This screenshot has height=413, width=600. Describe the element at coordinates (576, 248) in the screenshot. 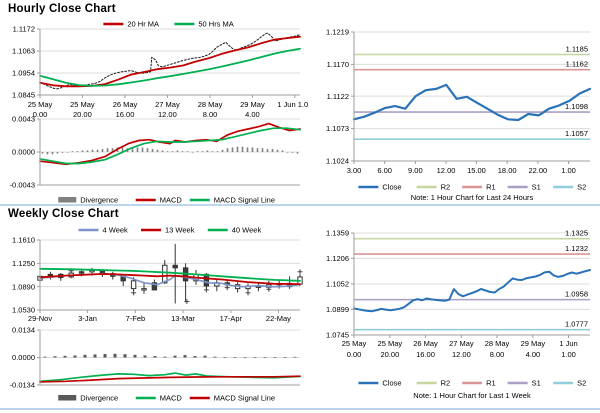

I see `pivot-label-r1: 1.1232` at that location.